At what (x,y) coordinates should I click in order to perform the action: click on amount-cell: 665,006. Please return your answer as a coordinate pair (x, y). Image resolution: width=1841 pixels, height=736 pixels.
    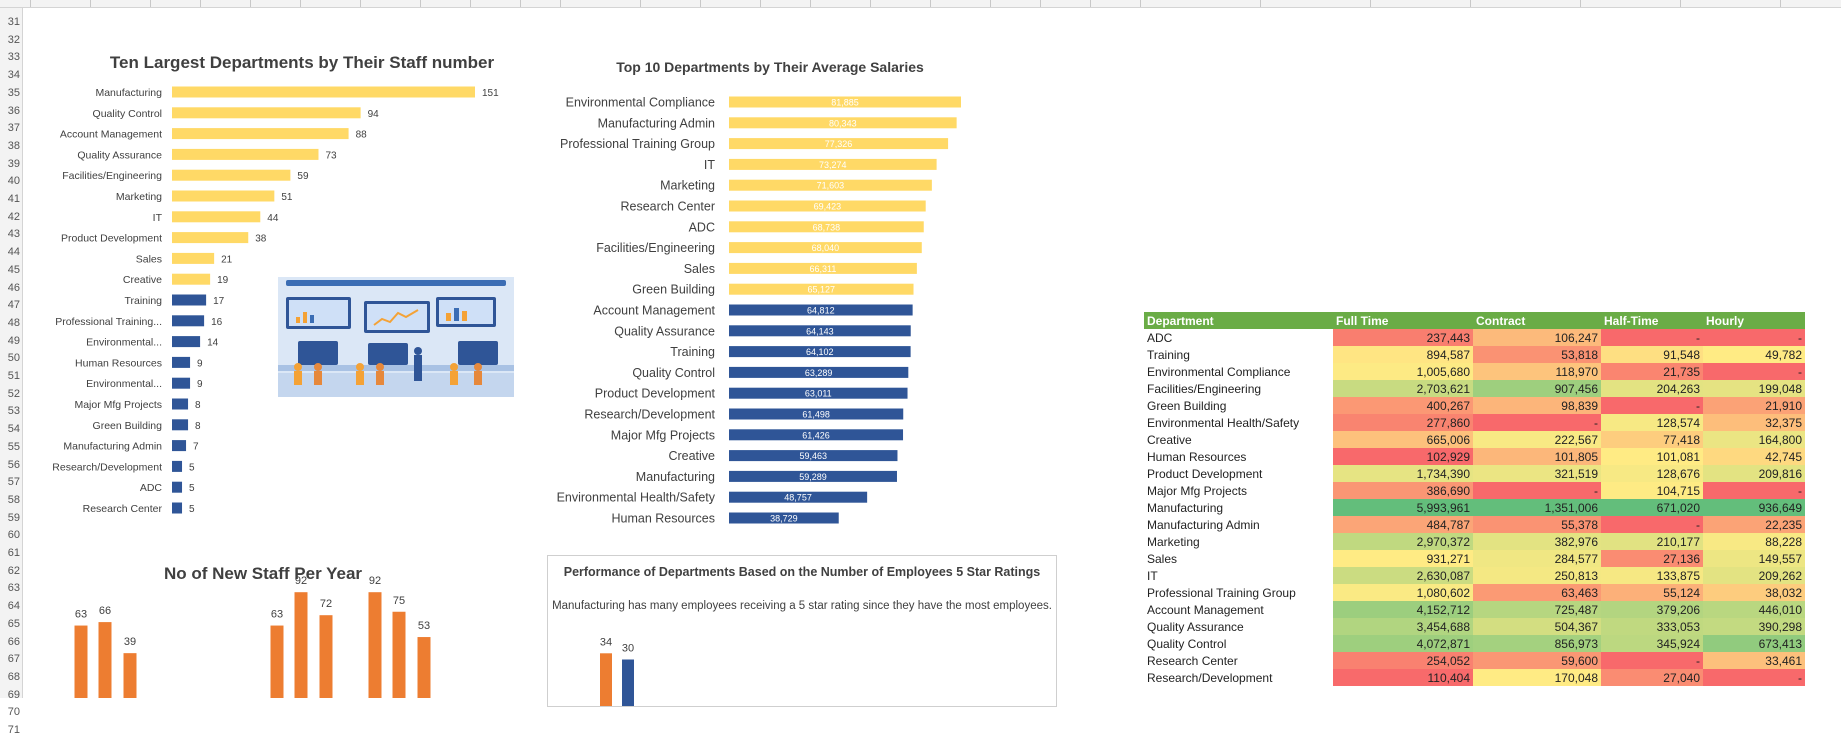
    Looking at the image, I should click on (1403, 439).